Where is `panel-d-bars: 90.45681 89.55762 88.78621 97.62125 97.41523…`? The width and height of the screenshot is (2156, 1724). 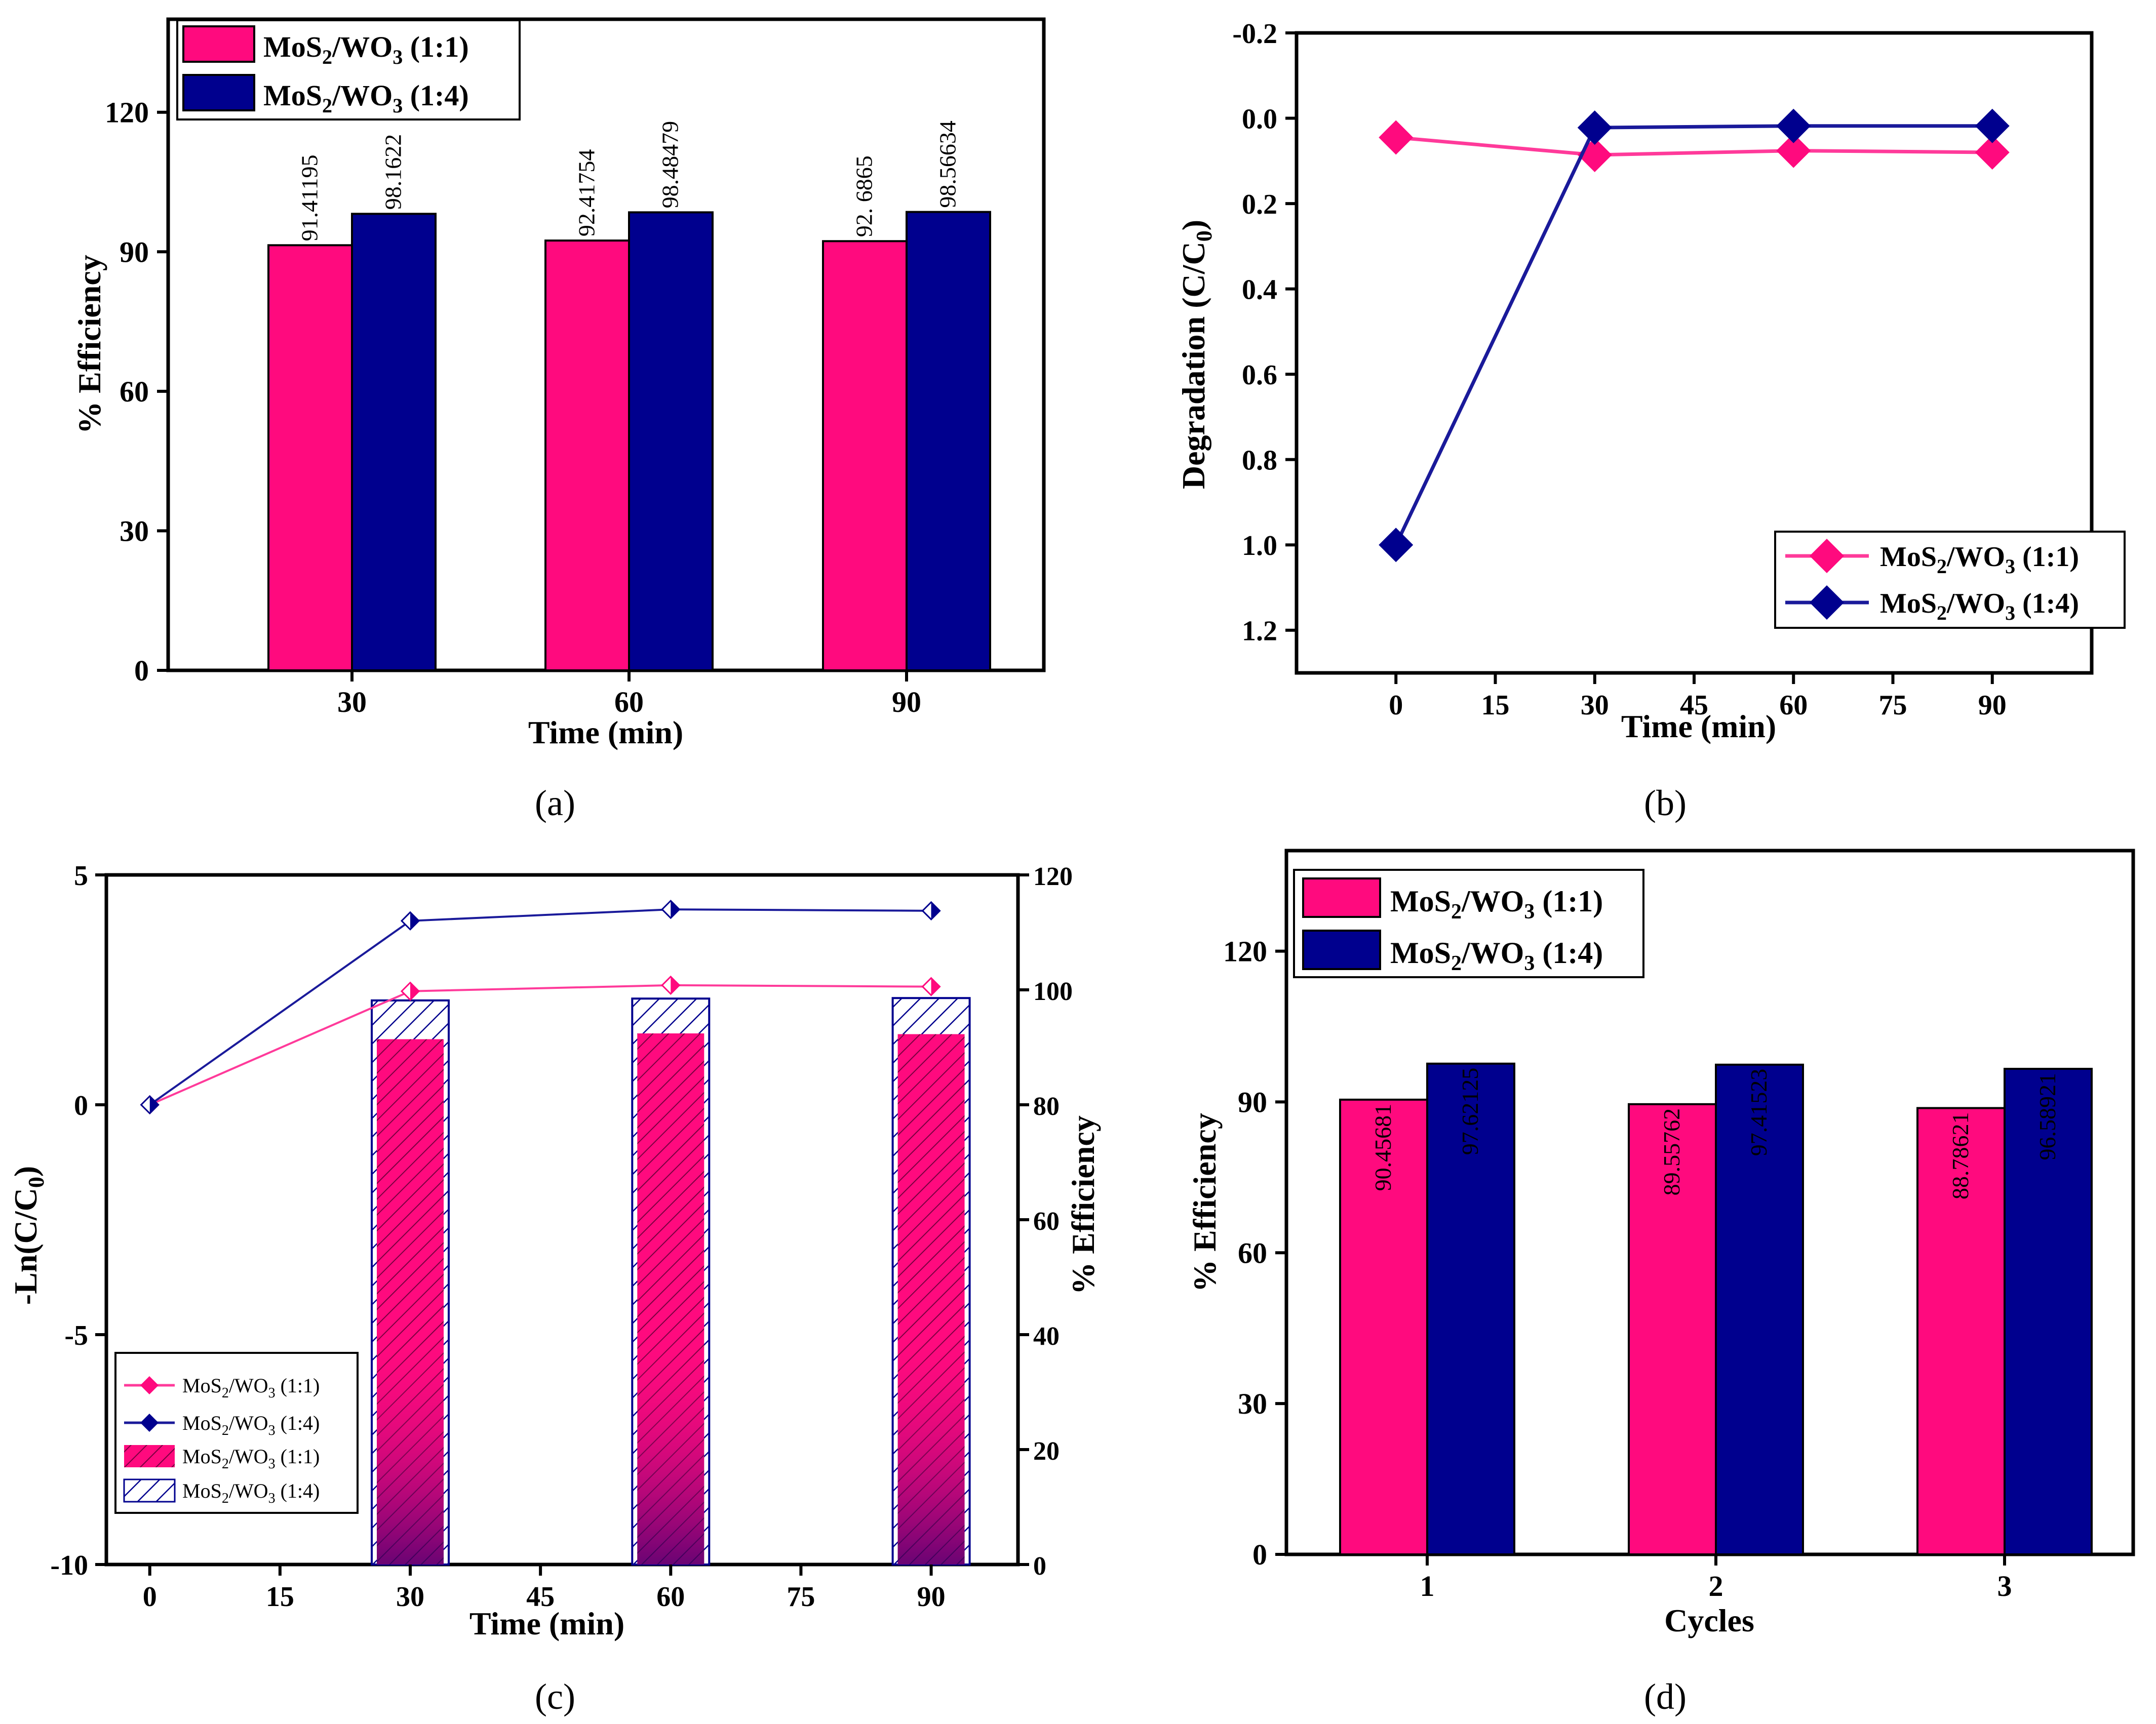 panel-d-bars: 90.45681 89.55762 88.78621 97.62125 97.41523… is located at coordinates (1716, 1309).